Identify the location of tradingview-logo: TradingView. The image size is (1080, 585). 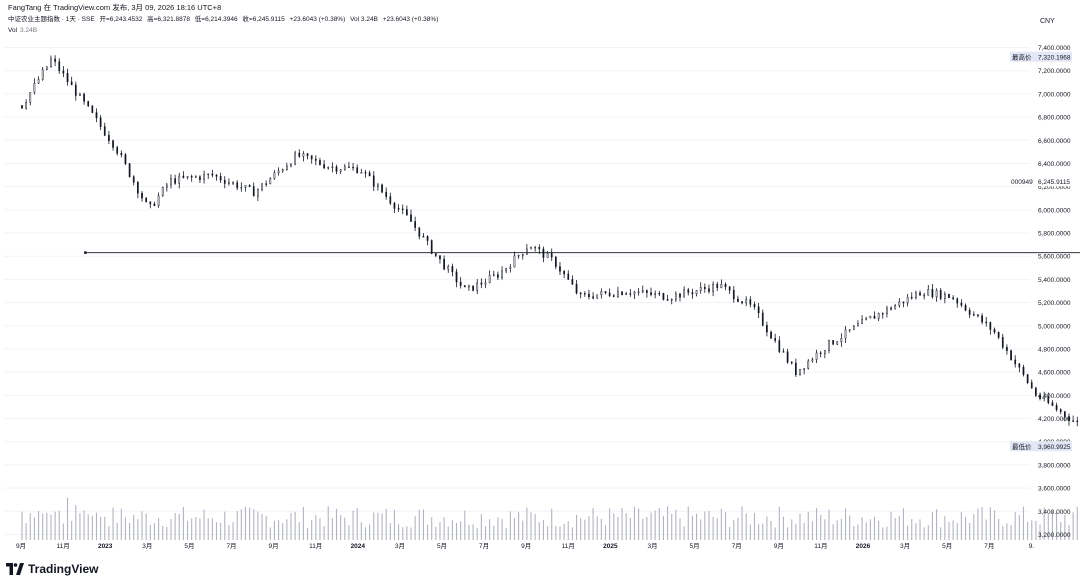
(52, 569).